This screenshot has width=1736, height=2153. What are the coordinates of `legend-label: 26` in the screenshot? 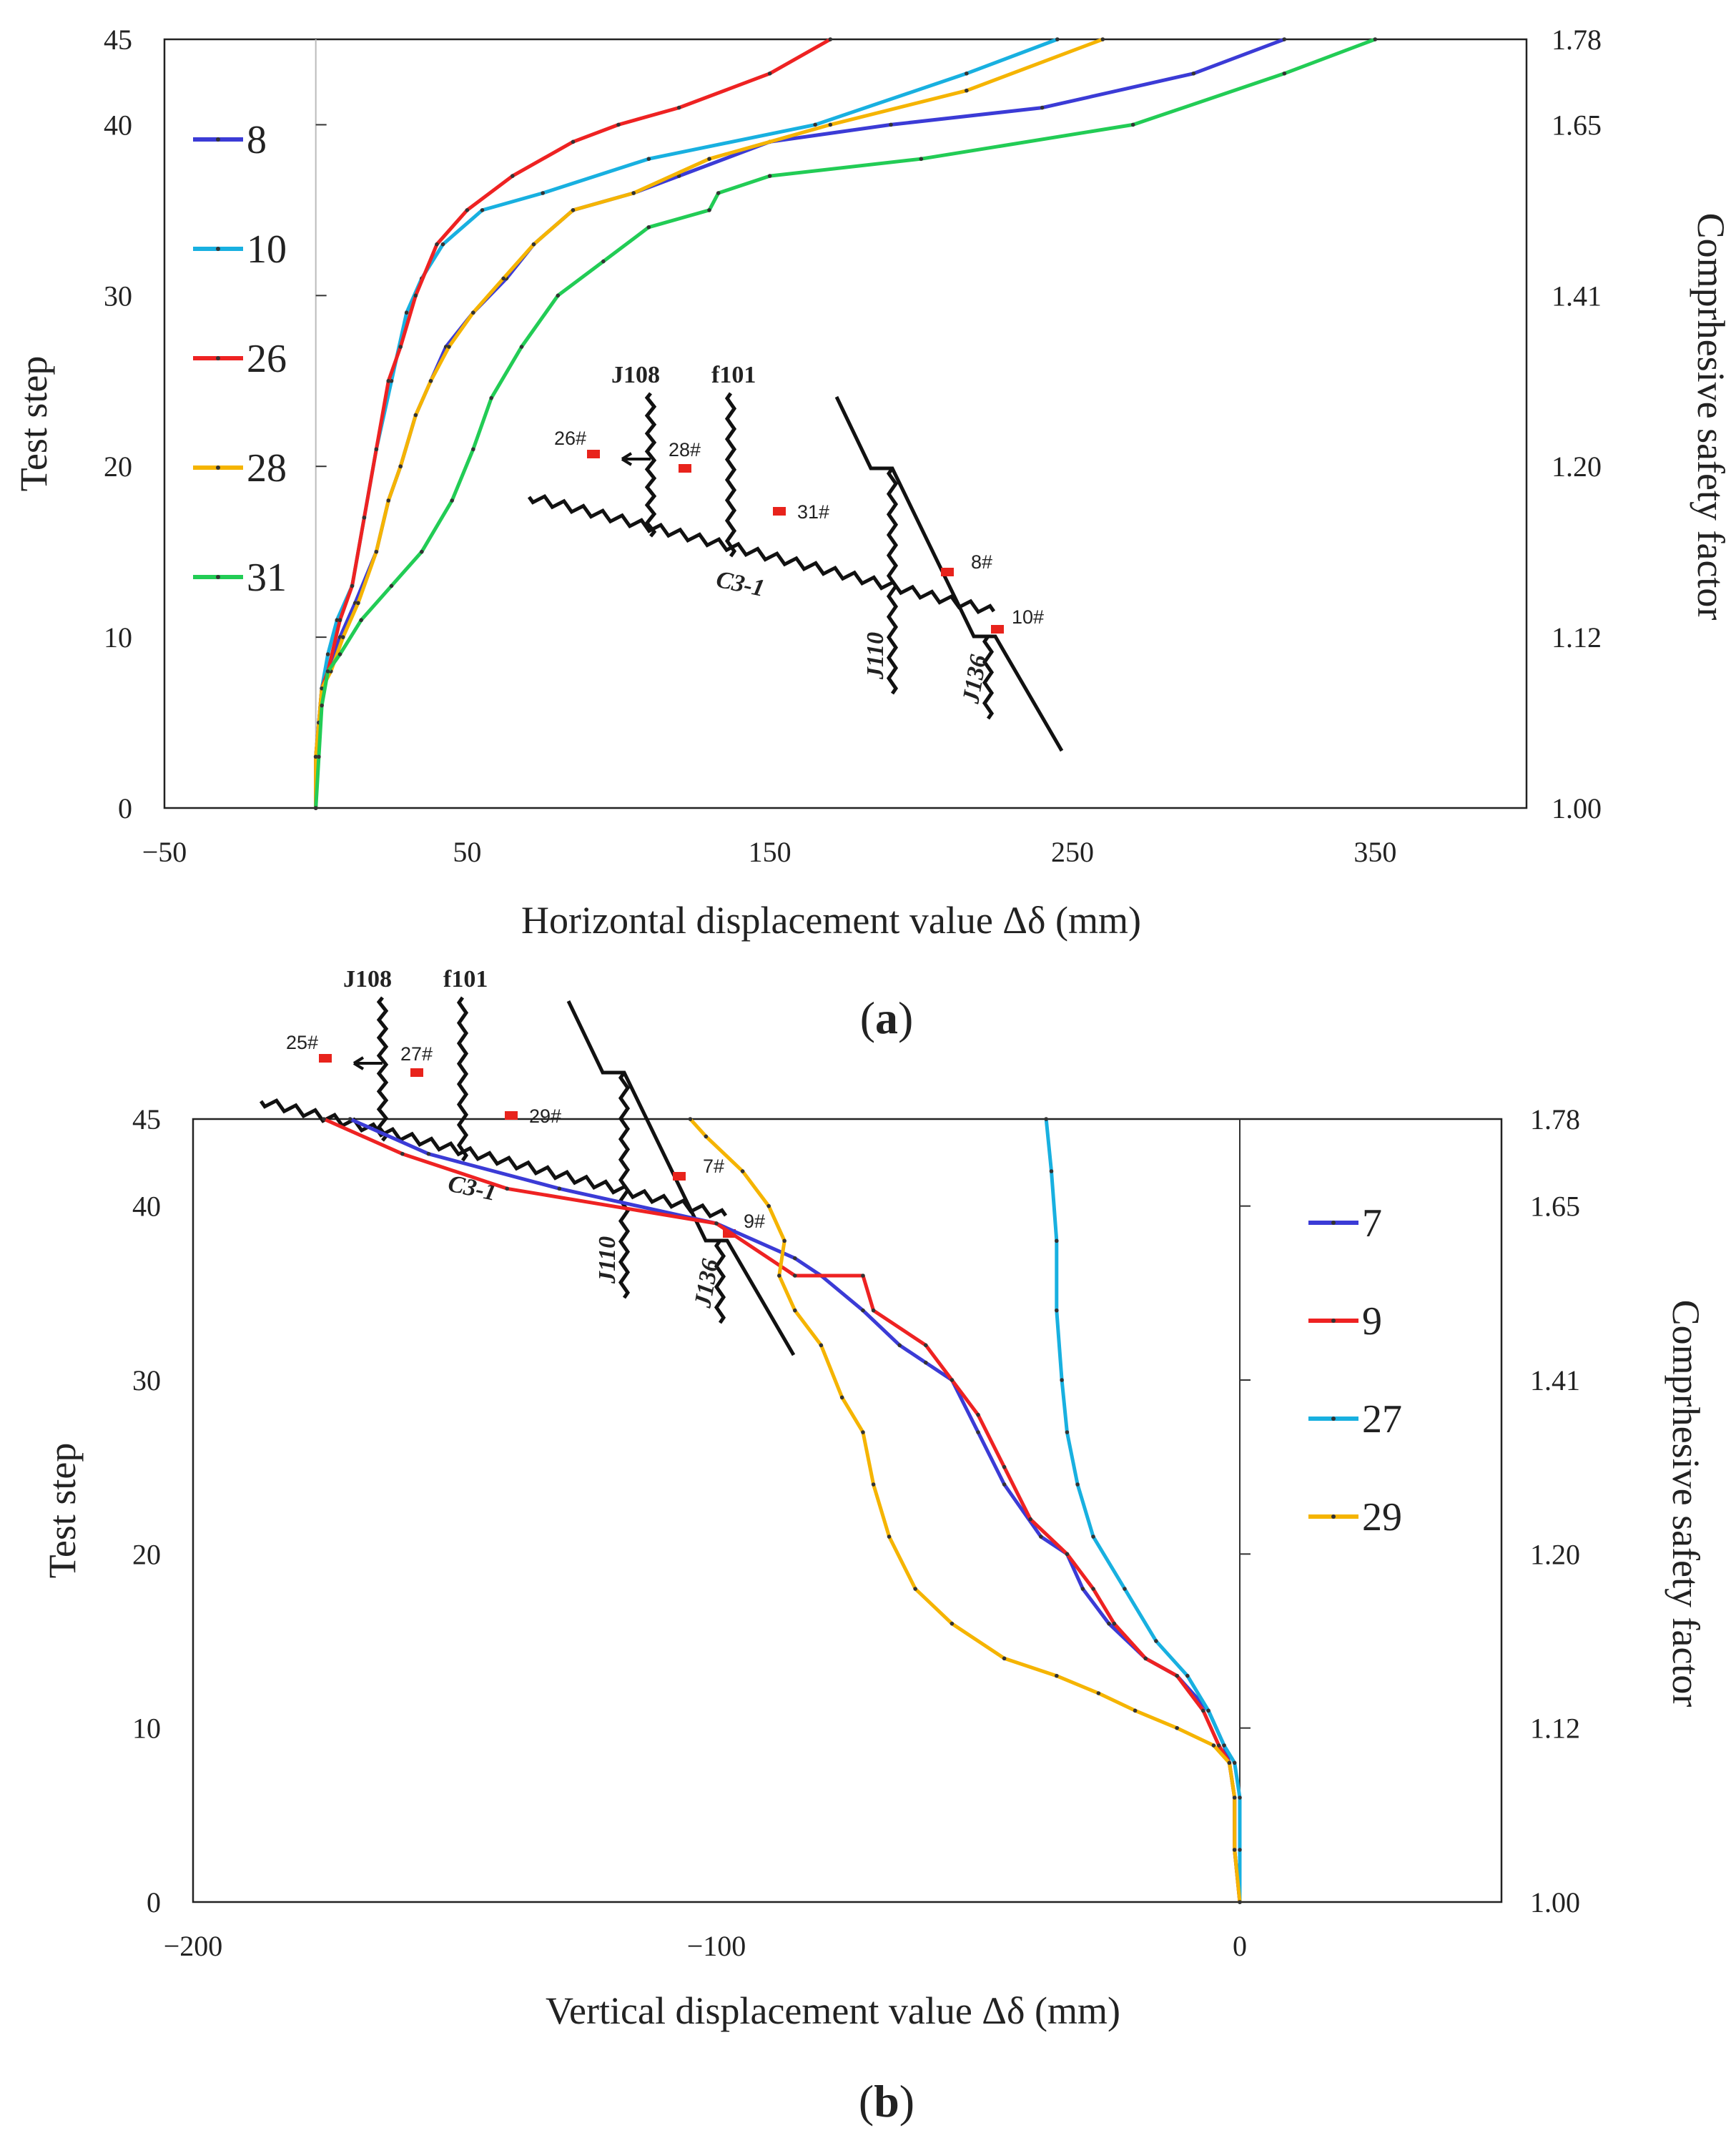 It's located at (267, 359).